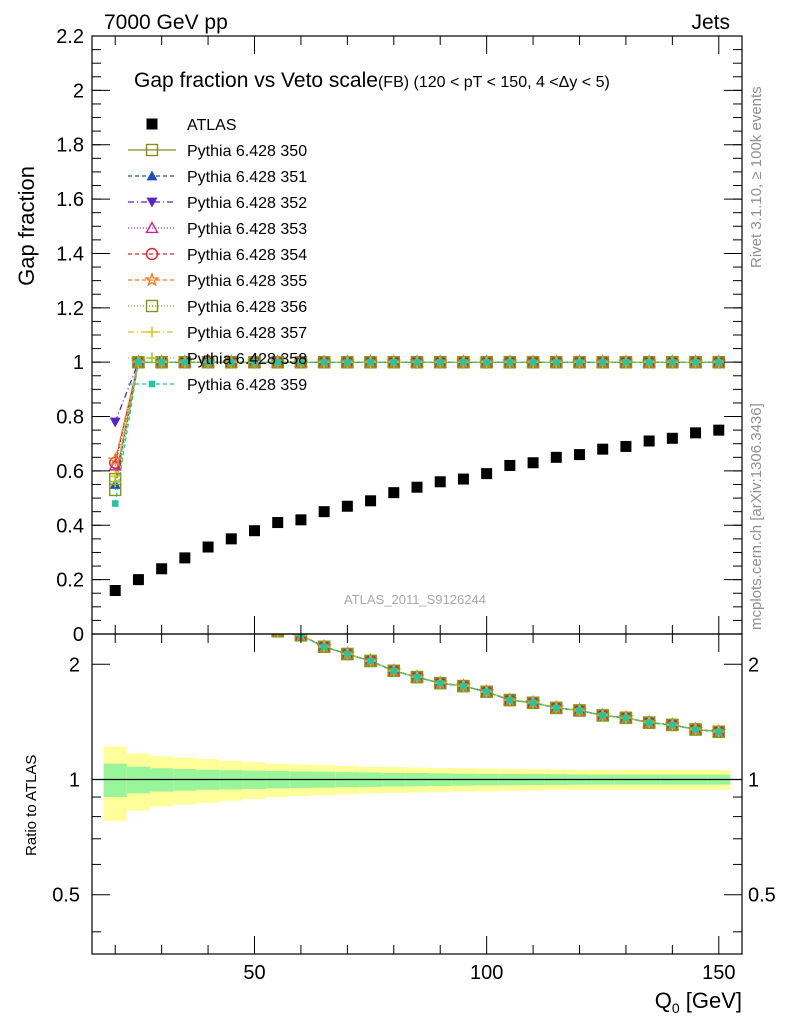  What do you see at coordinates (415, 599) in the screenshot?
I see `analysis-label: ATLAS_2011_S9126244` at bounding box center [415, 599].